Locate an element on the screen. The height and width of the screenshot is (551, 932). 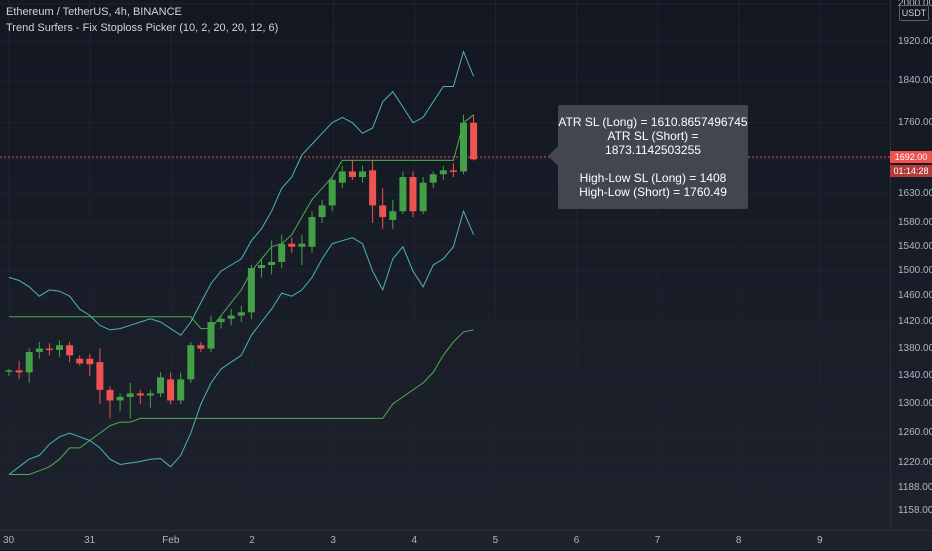
time-tick-label: 2 is located at coordinates (252, 540).